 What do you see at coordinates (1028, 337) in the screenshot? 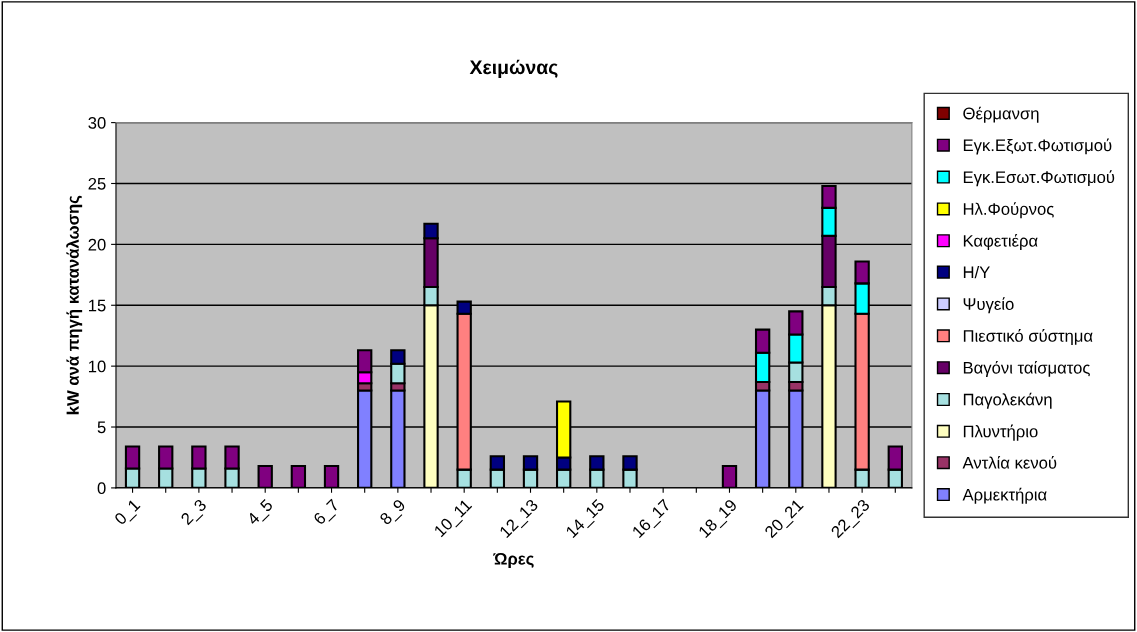
I see `legend-label: Πιεστικό σύστημα` at bounding box center [1028, 337].